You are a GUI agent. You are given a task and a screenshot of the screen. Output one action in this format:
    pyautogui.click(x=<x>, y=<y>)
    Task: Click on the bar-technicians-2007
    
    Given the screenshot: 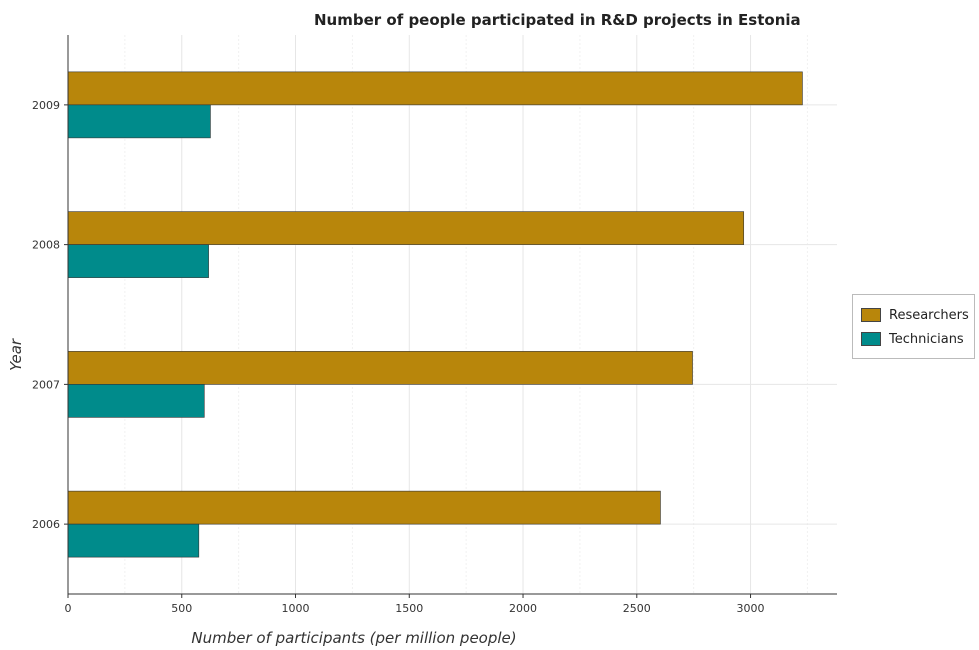 What is the action you would take?
    pyautogui.click(x=136, y=401)
    